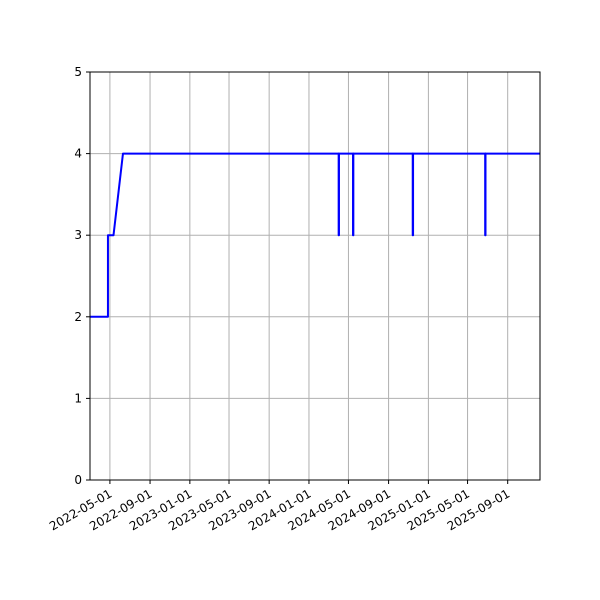 The width and height of the screenshot is (600, 600). I want to click on y-tick-label: 5, so click(78, 72).